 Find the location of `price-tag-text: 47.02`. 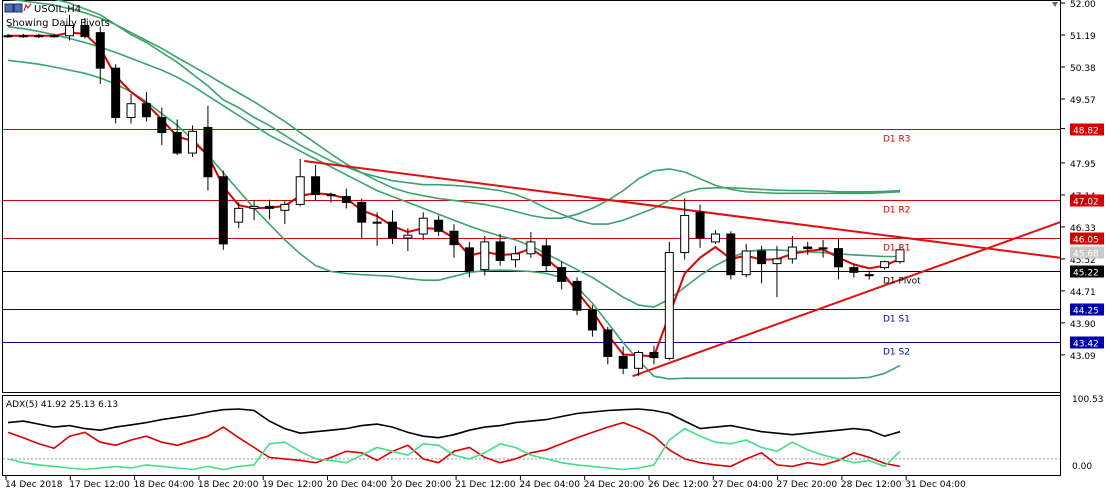

price-tag-text: 47.02 is located at coordinates (1086, 203).